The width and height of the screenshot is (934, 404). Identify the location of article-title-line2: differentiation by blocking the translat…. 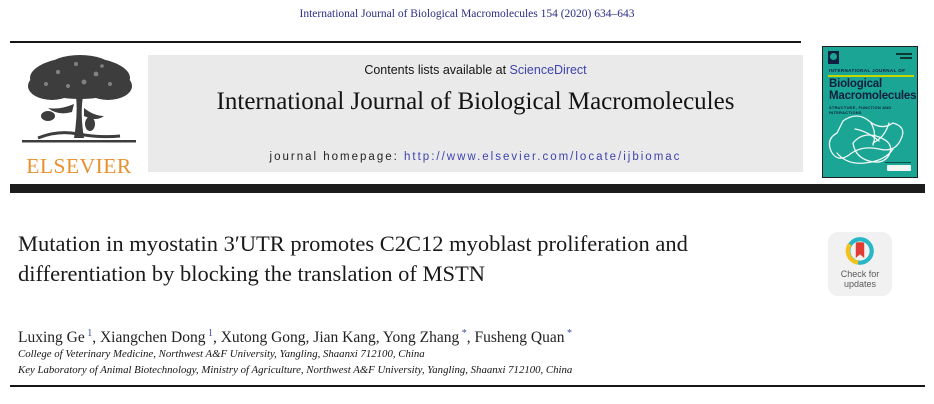
(251, 274).